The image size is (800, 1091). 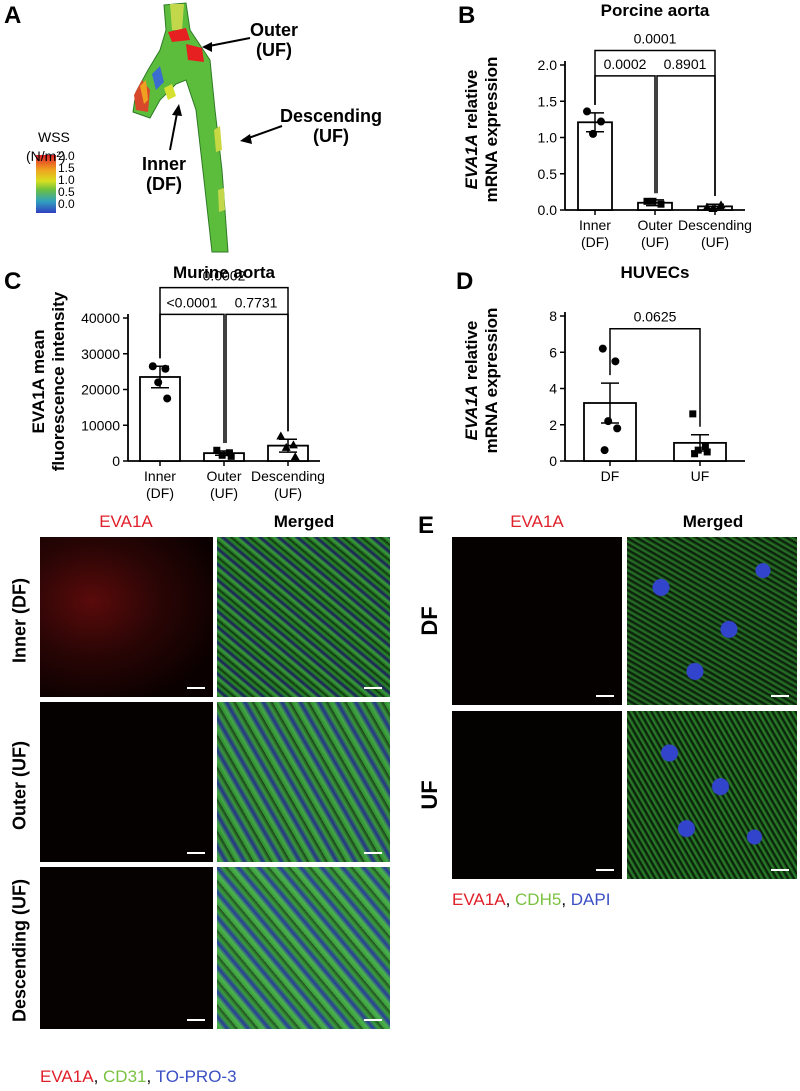 What do you see at coordinates (19, 785) in the screenshot?
I see `row-label-outer: Outer (UF)` at bounding box center [19, 785].